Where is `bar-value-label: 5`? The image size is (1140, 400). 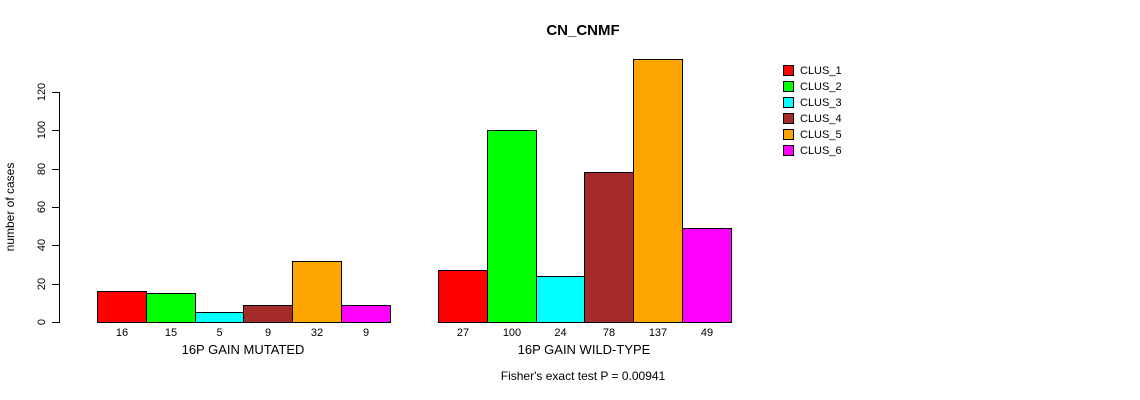 bar-value-label: 5 is located at coordinates (219, 333).